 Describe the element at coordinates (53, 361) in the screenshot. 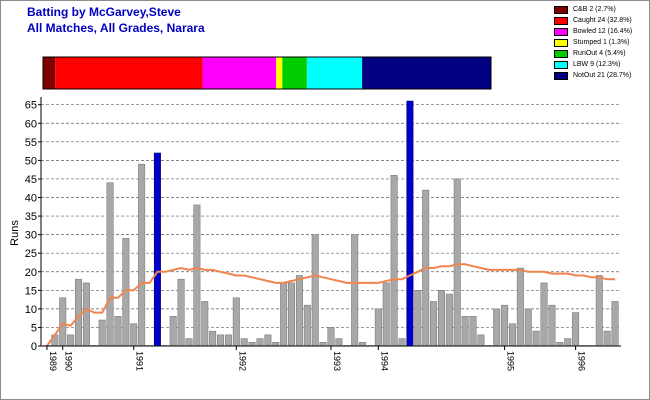

I see `x-tick-label-1989: 1989` at that location.